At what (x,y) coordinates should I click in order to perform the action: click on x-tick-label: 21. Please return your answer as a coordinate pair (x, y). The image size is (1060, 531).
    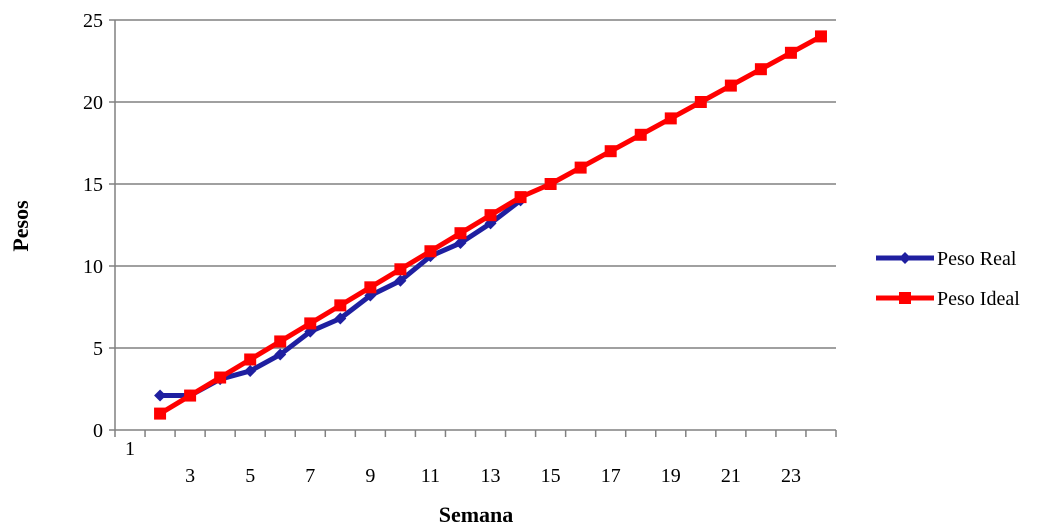
    Looking at the image, I should click on (731, 476).